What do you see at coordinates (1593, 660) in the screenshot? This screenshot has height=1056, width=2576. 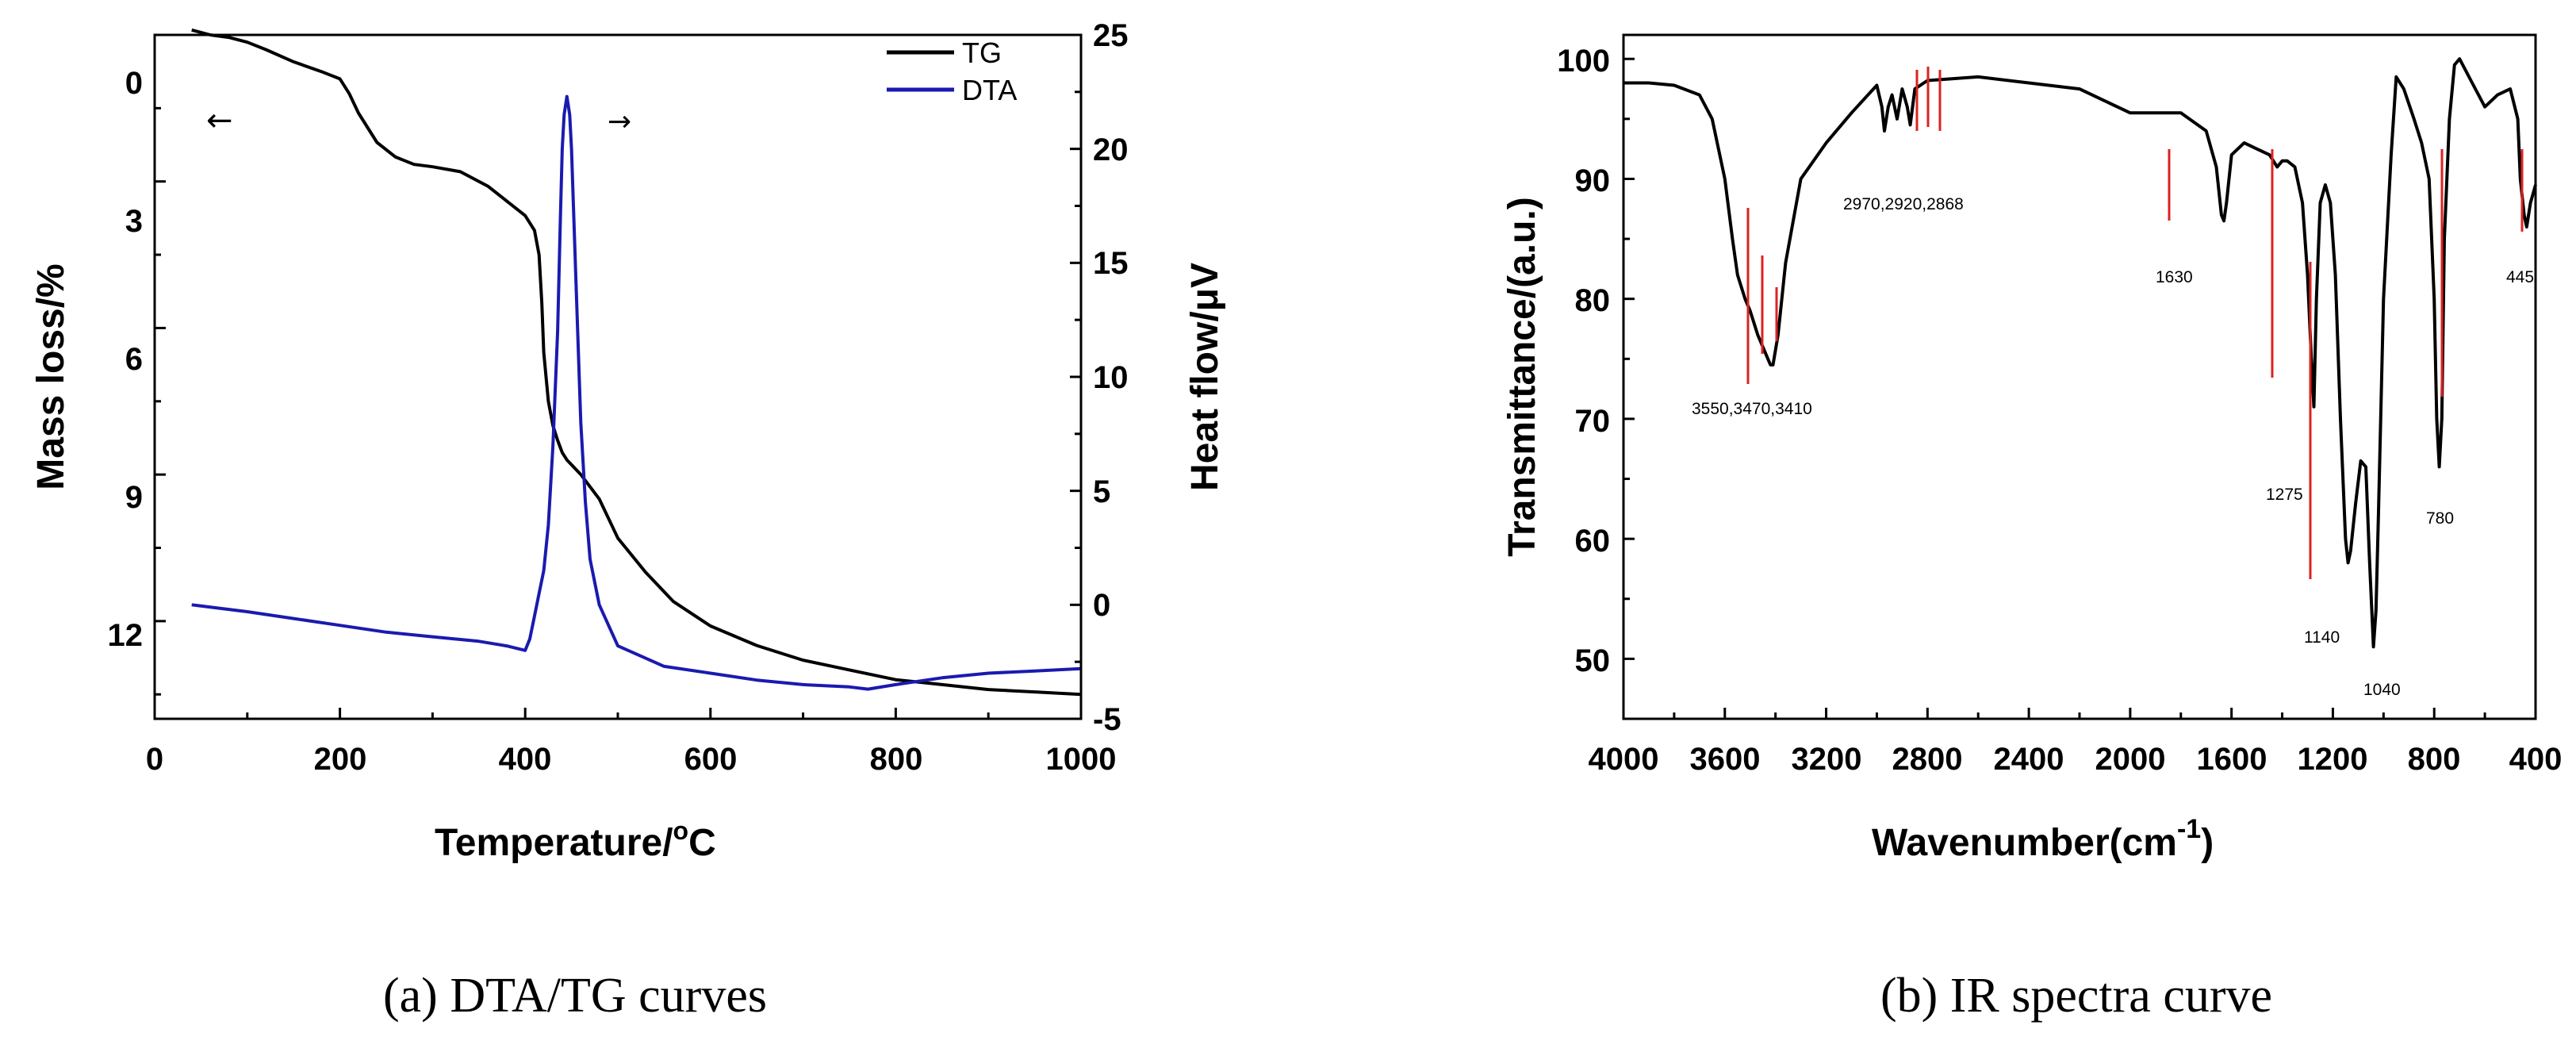 I see `chart-b-y-tick: 50` at bounding box center [1593, 660].